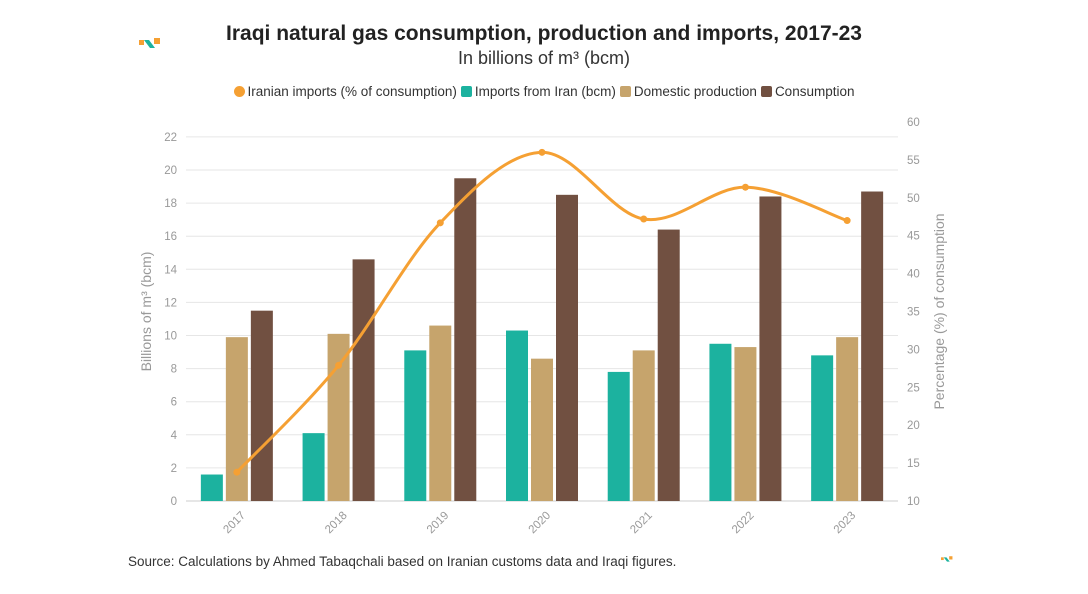  Describe the element at coordinates (913, 388) in the screenshot. I see `y2-tick-label: 25` at that location.